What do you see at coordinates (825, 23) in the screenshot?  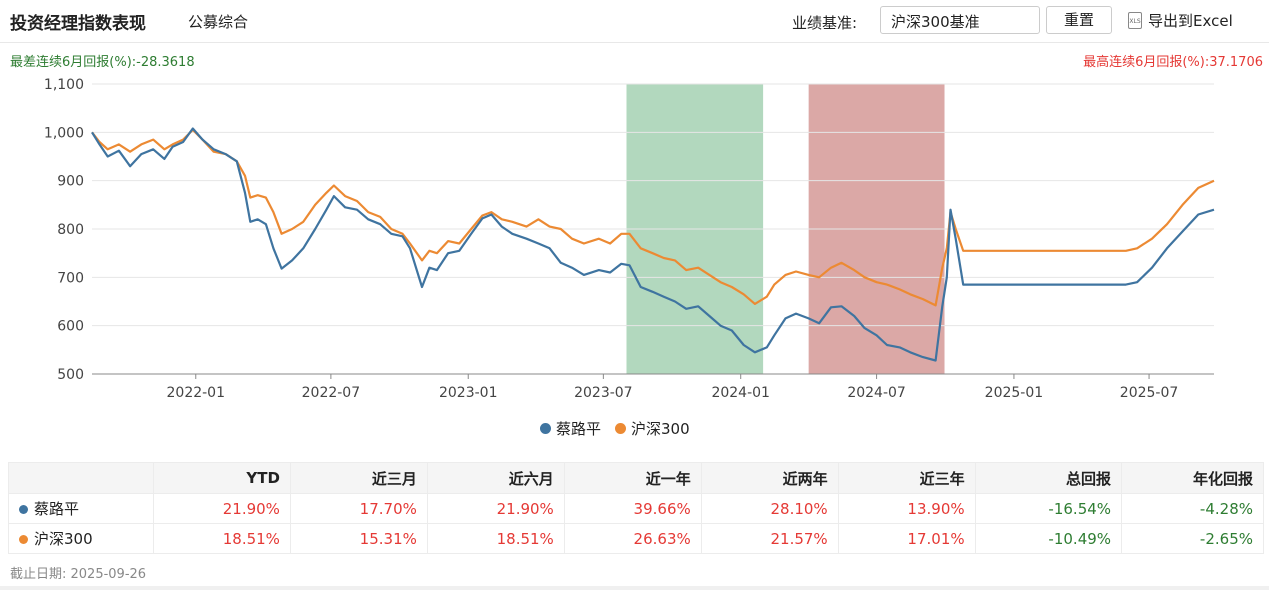 I see `benchmark-label: 业绩基准:` at bounding box center [825, 23].